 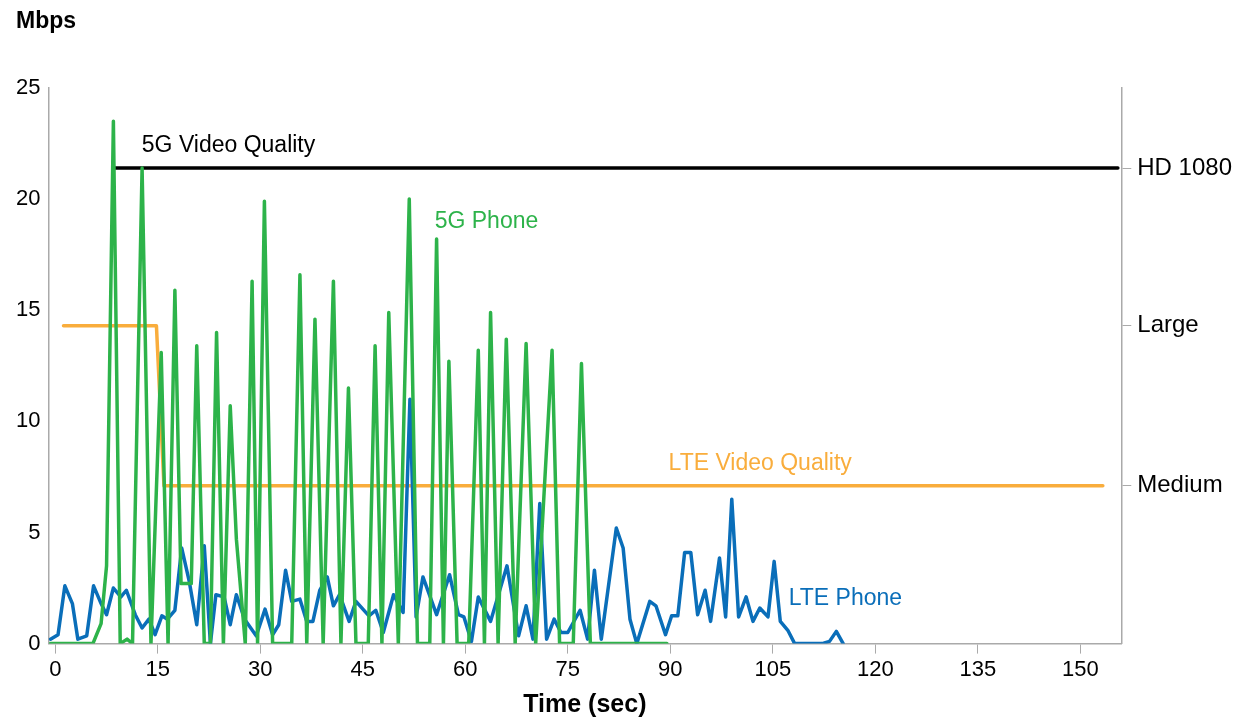 I want to click on x-tick-label: 60, so click(x=465, y=668).